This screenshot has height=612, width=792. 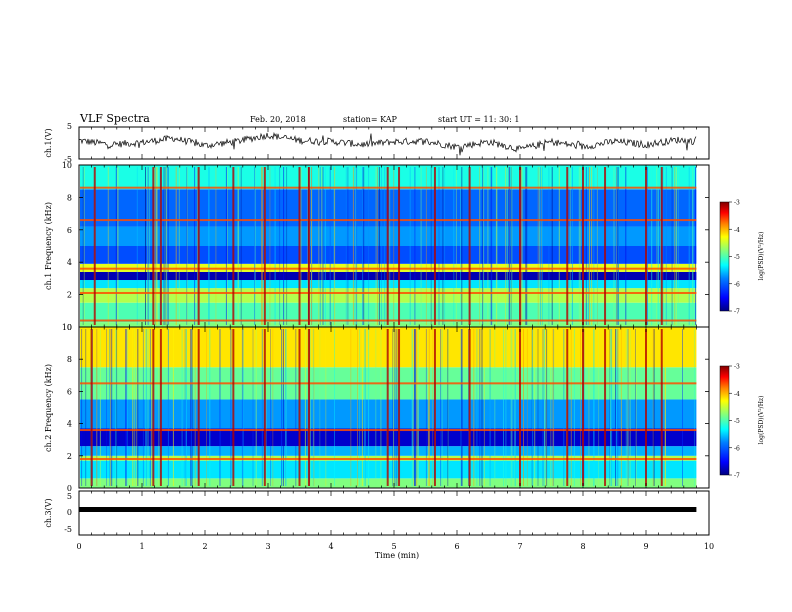 I want to click on ch1-waveform-panel: 5 -5 ch.1(V), so click(x=377, y=143).